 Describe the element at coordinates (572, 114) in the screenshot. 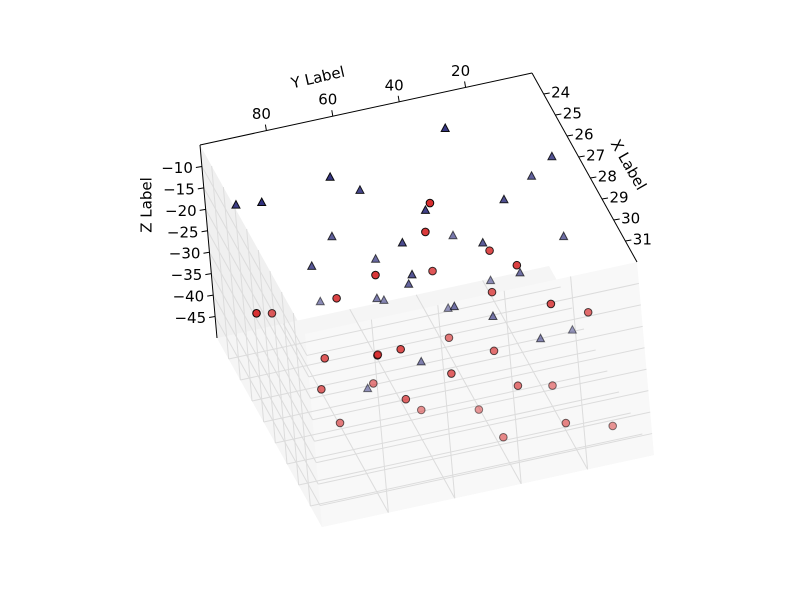

I see `x-tick-label: 25` at that location.